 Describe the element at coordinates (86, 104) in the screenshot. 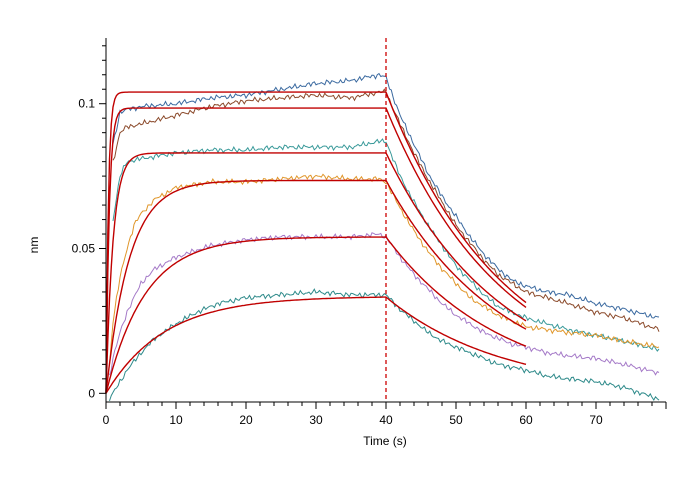

I see `y-tick-label: 0.1` at that location.